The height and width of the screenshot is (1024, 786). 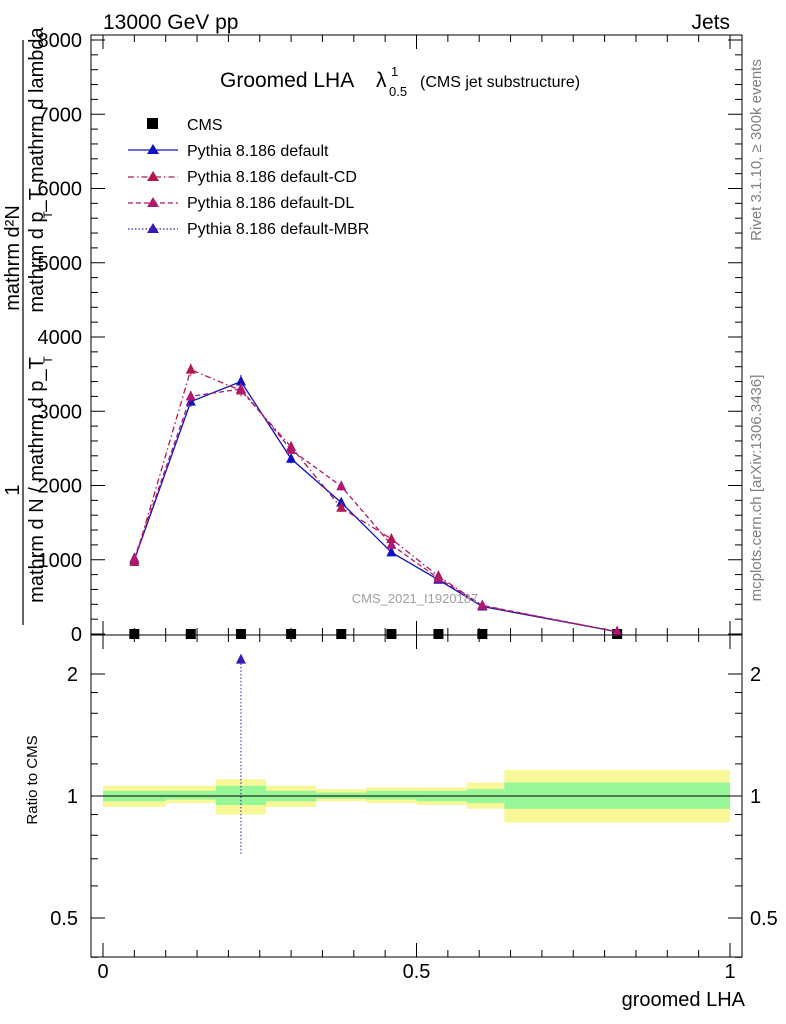 What do you see at coordinates (756, 488) in the screenshot?
I see `mcplots-info: mcplots.cern.ch [arXiv:1306.3436]` at bounding box center [756, 488].